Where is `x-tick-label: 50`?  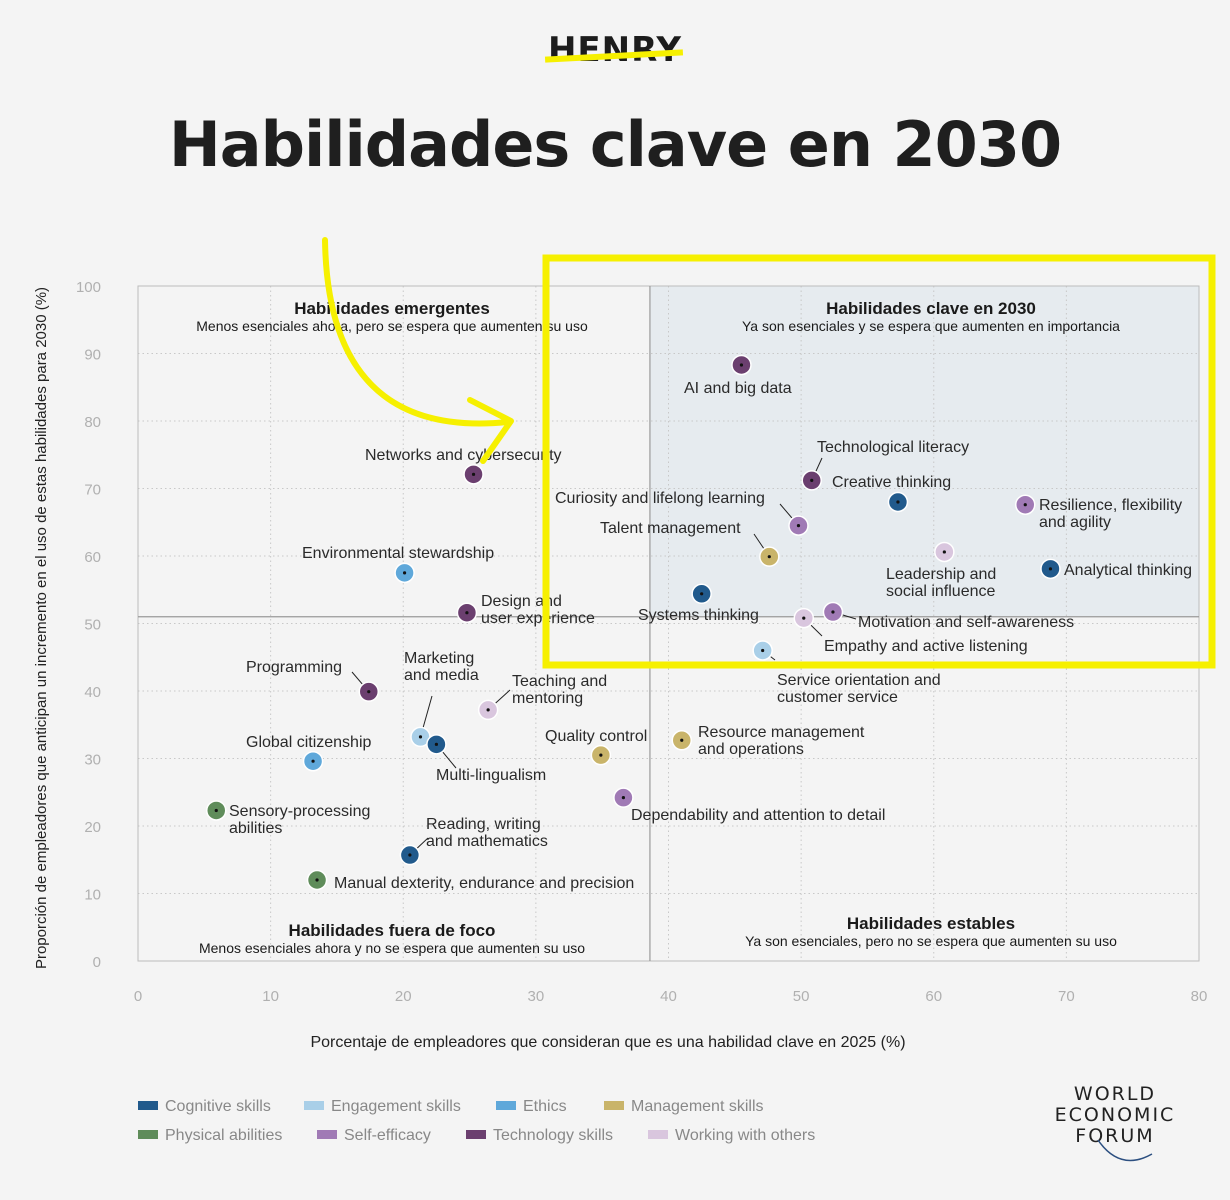 x-tick-label: 50 is located at coordinates (801, 996).